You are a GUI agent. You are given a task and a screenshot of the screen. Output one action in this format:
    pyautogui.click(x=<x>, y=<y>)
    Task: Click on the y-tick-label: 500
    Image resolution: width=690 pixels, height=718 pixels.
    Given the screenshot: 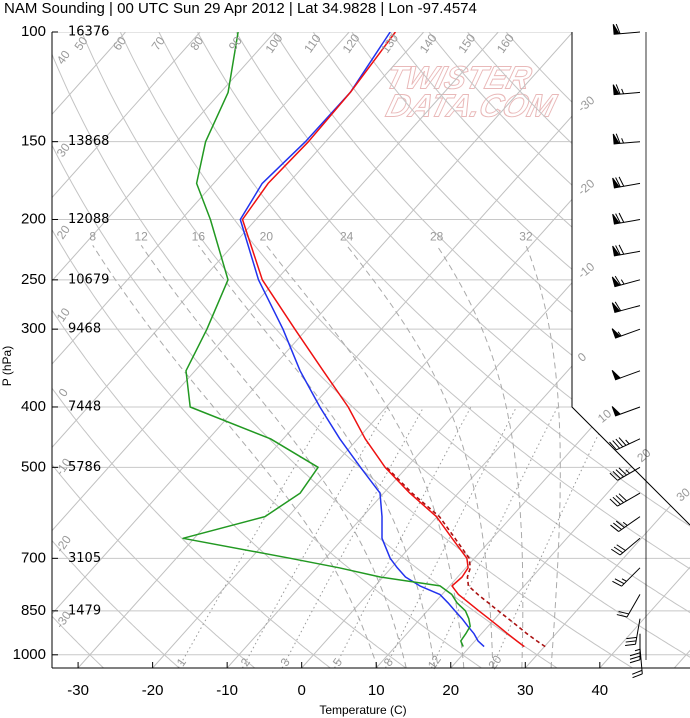 What is the action you would take?
    pyautogui.click(x=33, y=466)
    